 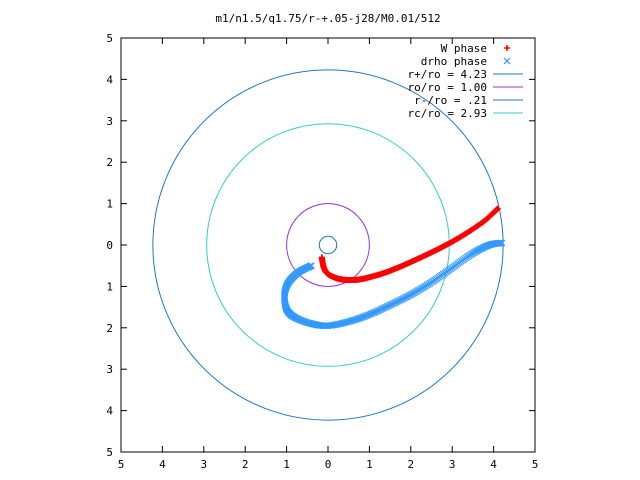 I want to click on y-tick-label: 0, so click(x=109, y=245).